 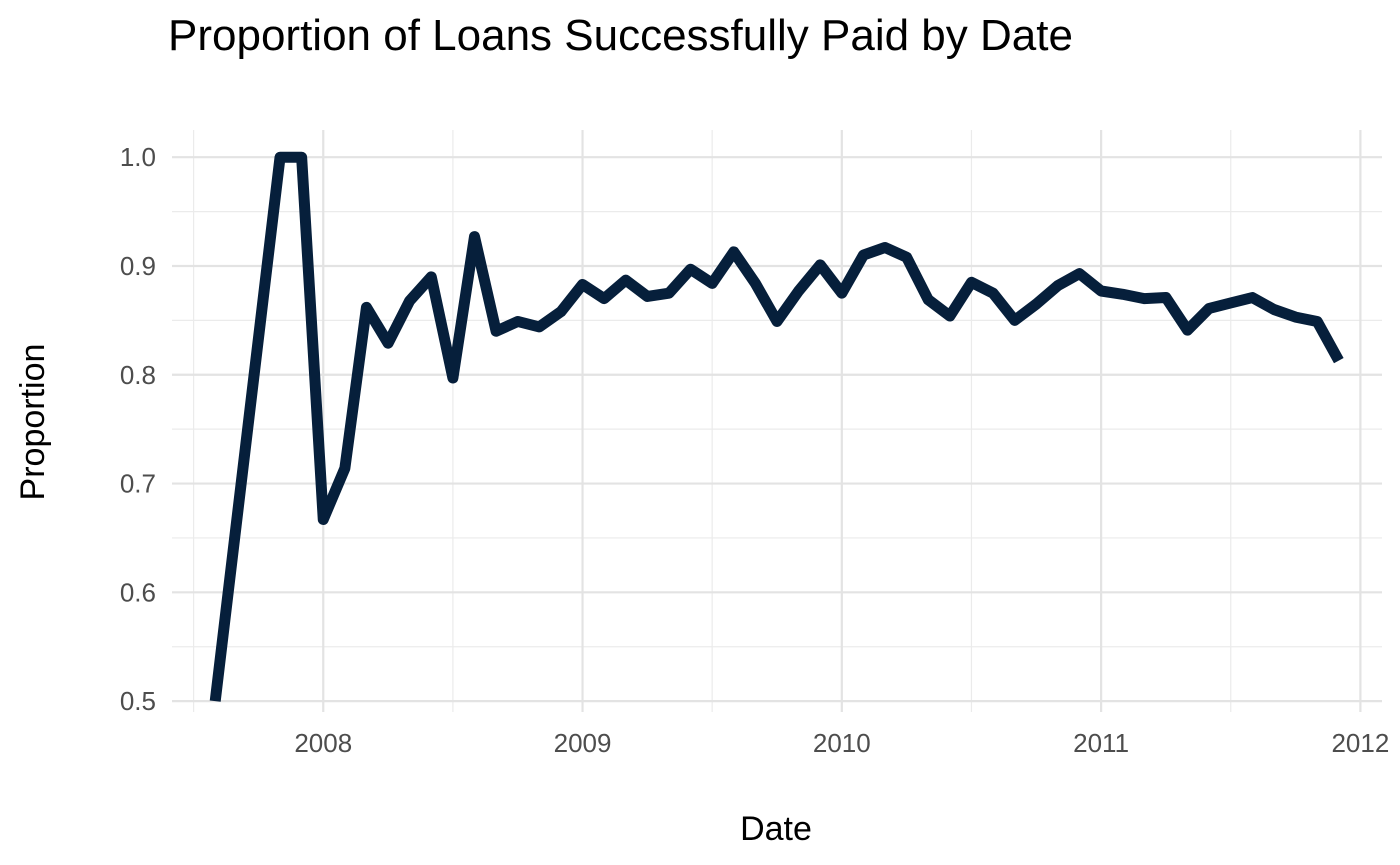 I want to click on x-axis-ticks: 2008 2009 2010 2011 2012, so click(x=841, y=743).